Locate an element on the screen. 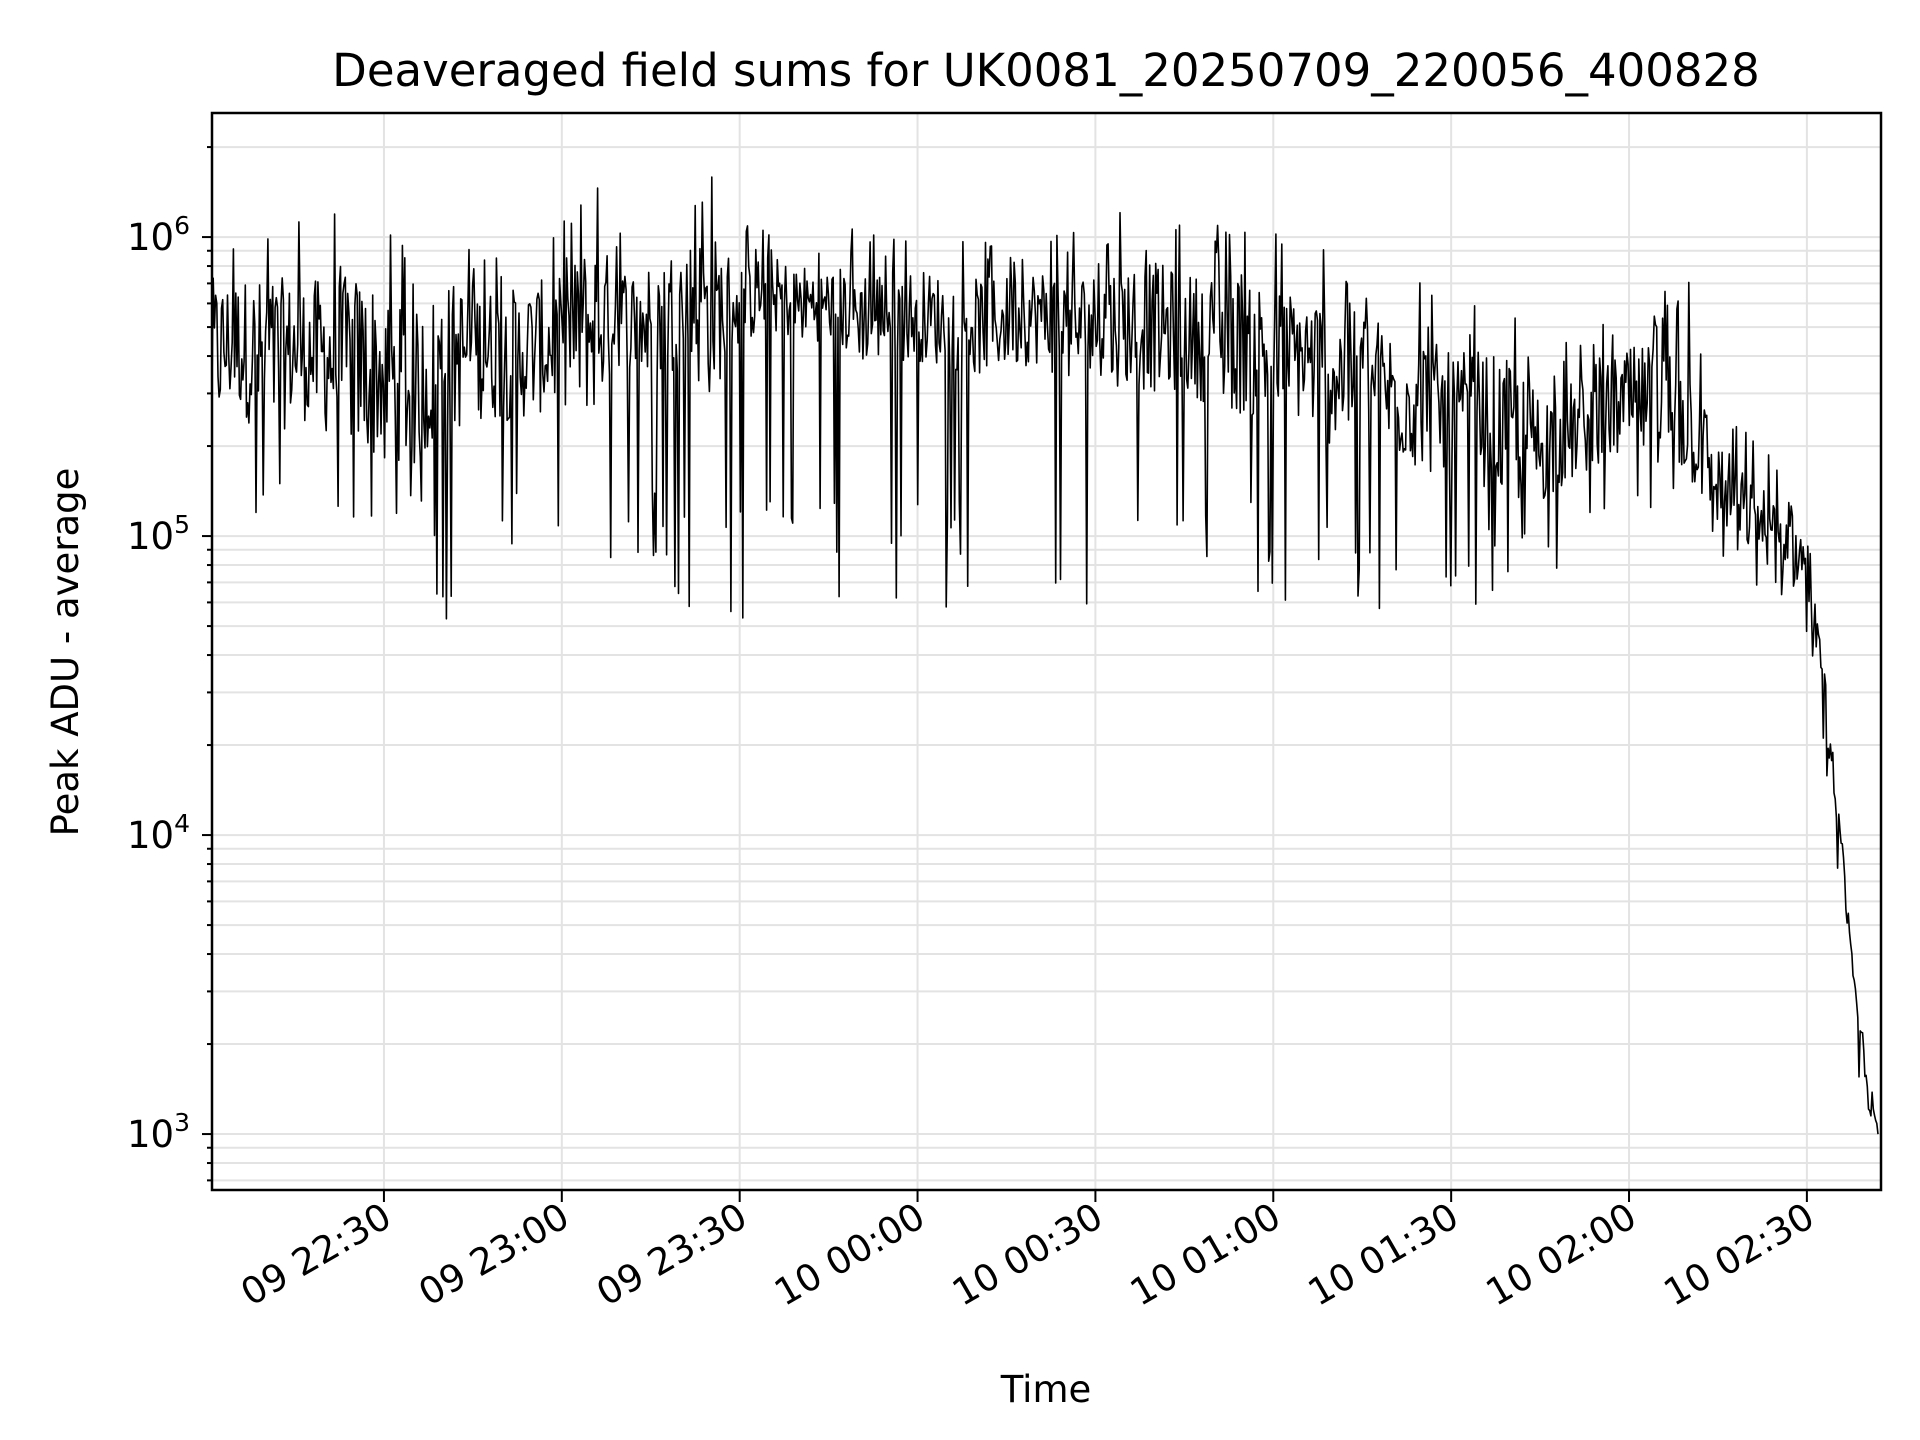  x-tick-label: 10 00:00 is located at coordinates (849, 1255).